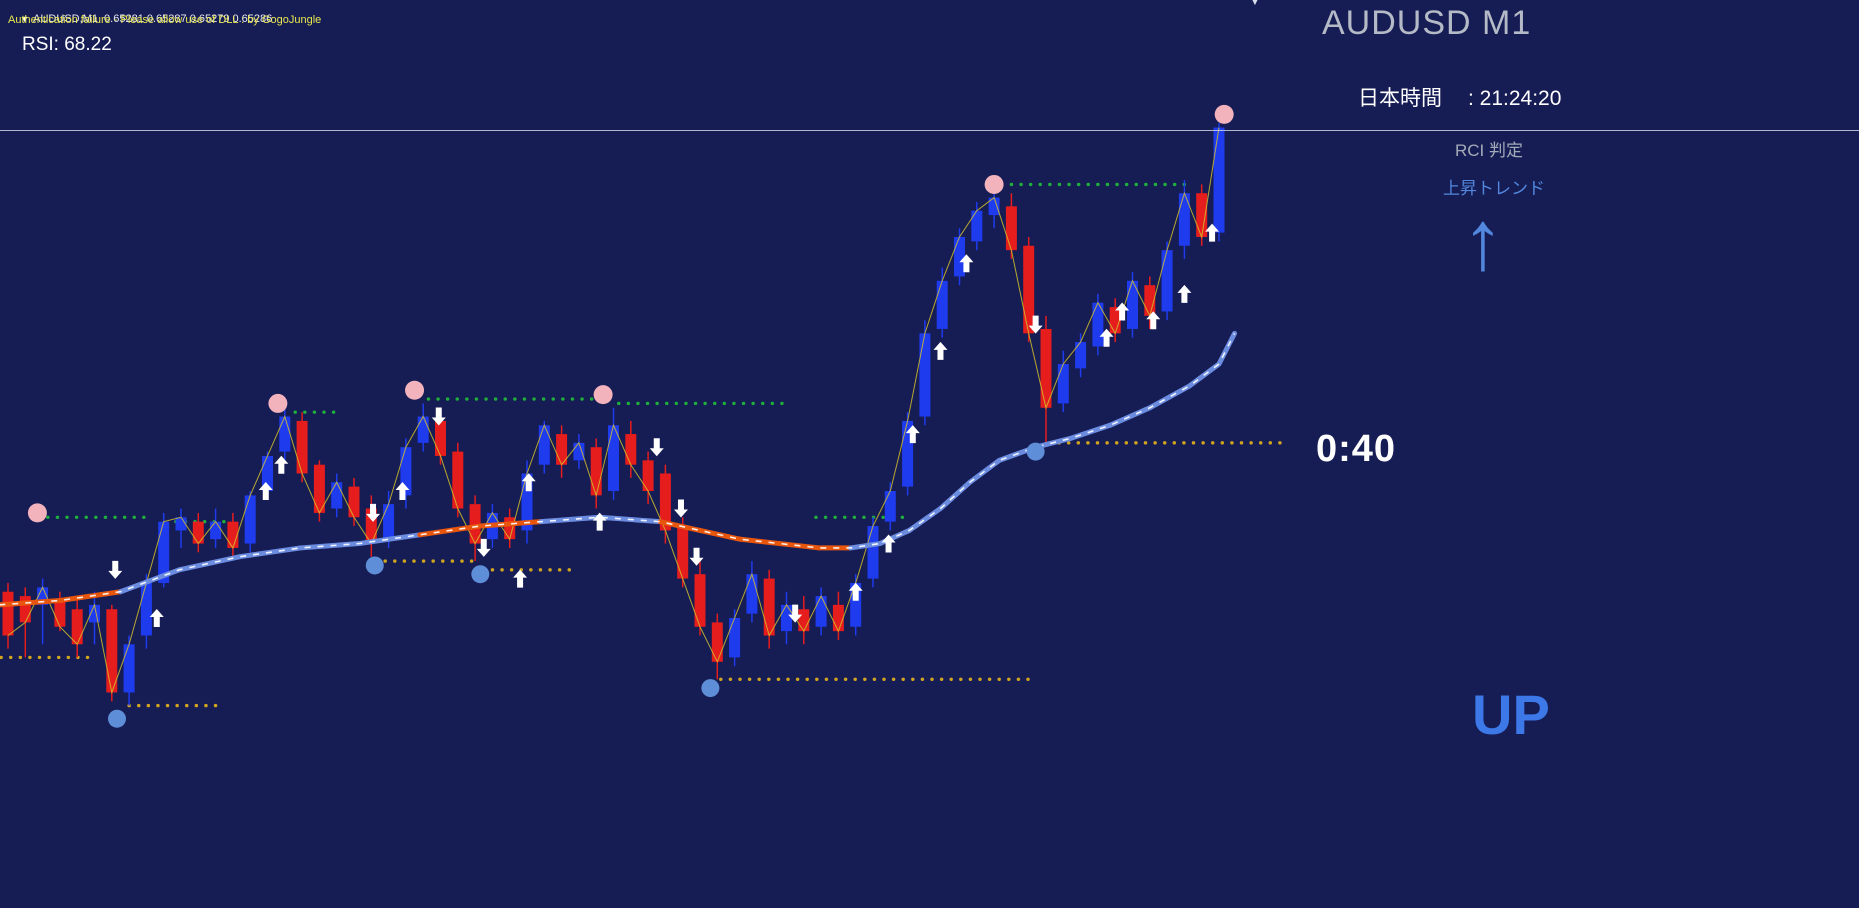 The width and height of the screenshot is (1859, 908). What do you see at coordinates (1511, 714) in the screenshot?
I see `signal-up-text: UP` at bounding box center [1511, 714].